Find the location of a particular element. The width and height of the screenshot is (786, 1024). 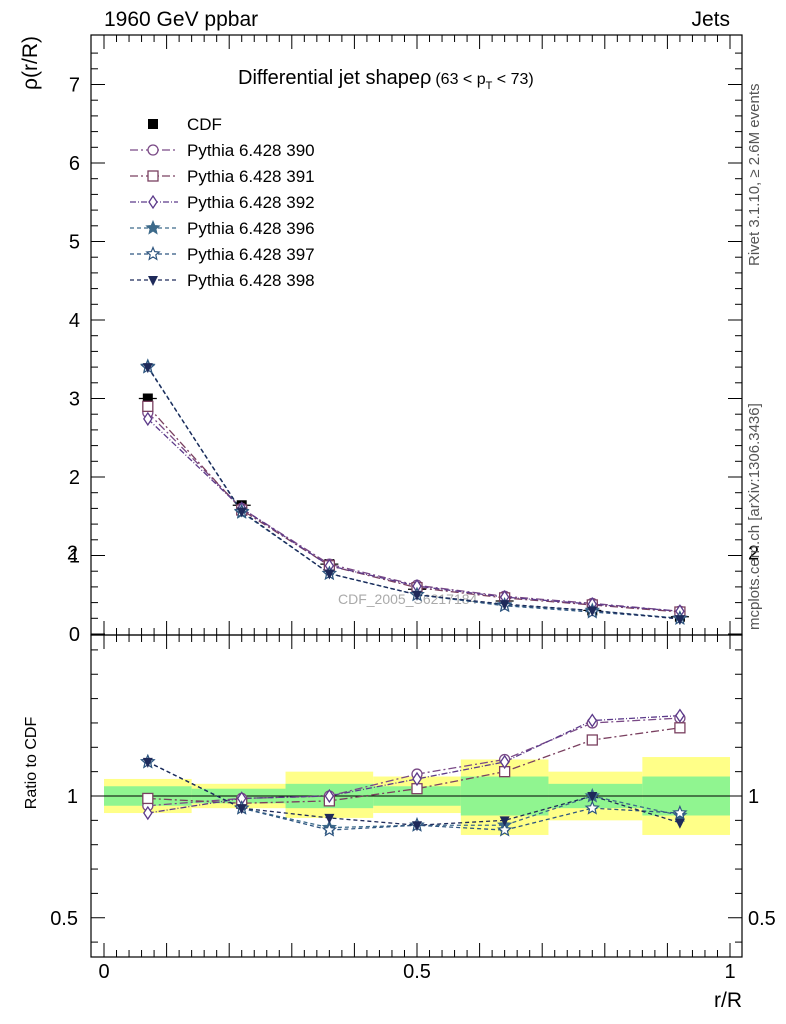

y-tick-label: 0 is located at coordinates (74, 635).